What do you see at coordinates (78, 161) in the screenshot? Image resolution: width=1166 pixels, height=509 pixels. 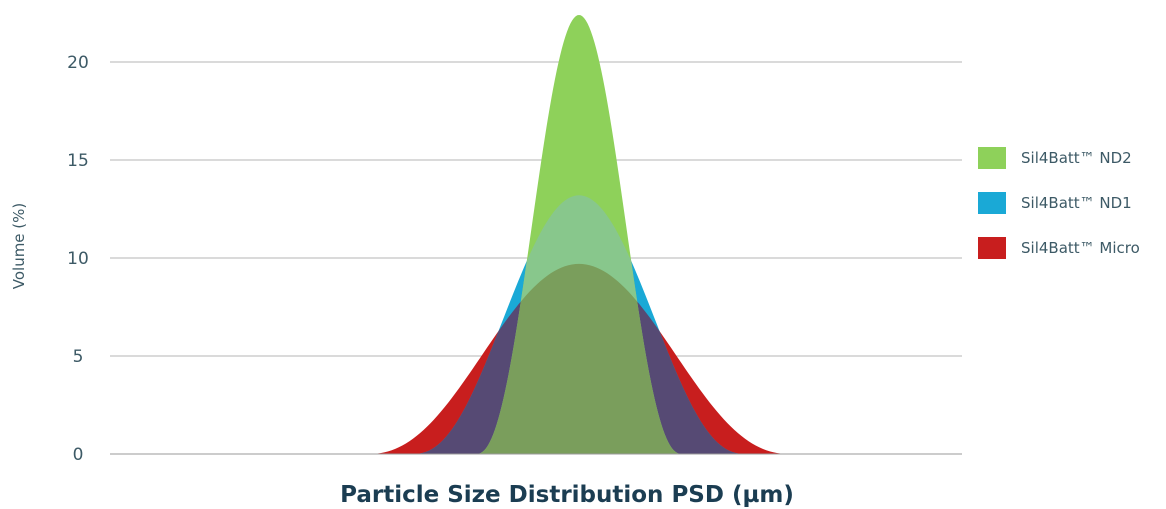 I see `y-tick-15: 15` at bounding box center [78, 161].